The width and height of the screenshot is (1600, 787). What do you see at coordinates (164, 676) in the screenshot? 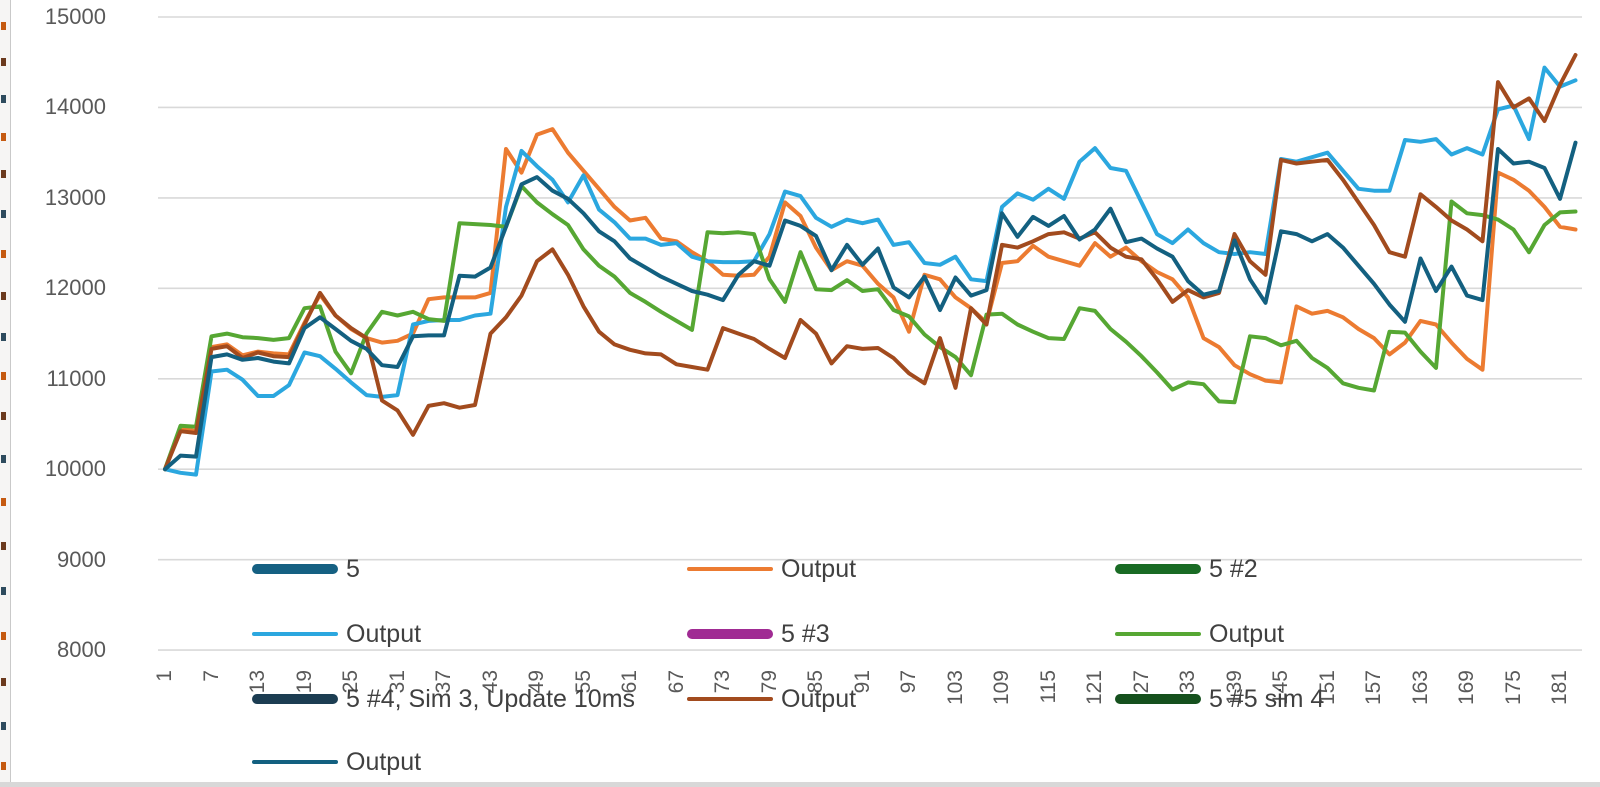
I see `x-axis-label: 1` at bounding box center [164, 676].